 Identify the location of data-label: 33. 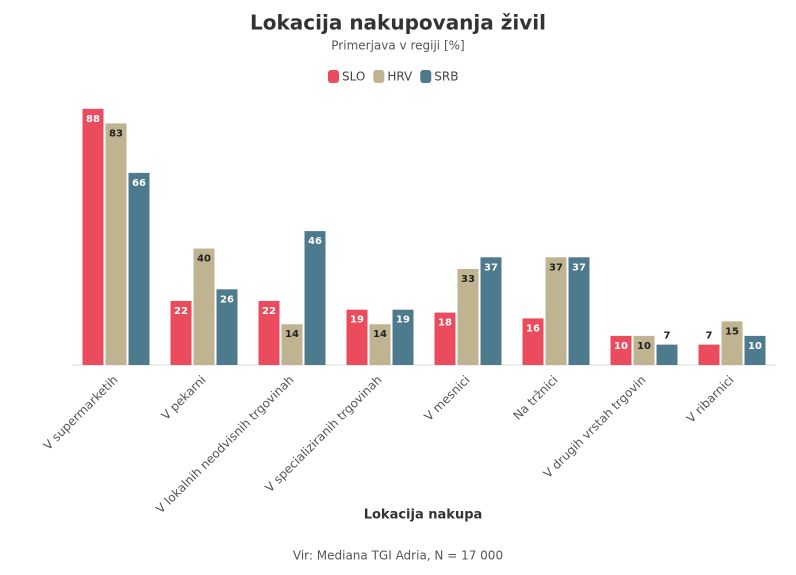
(468, 279).